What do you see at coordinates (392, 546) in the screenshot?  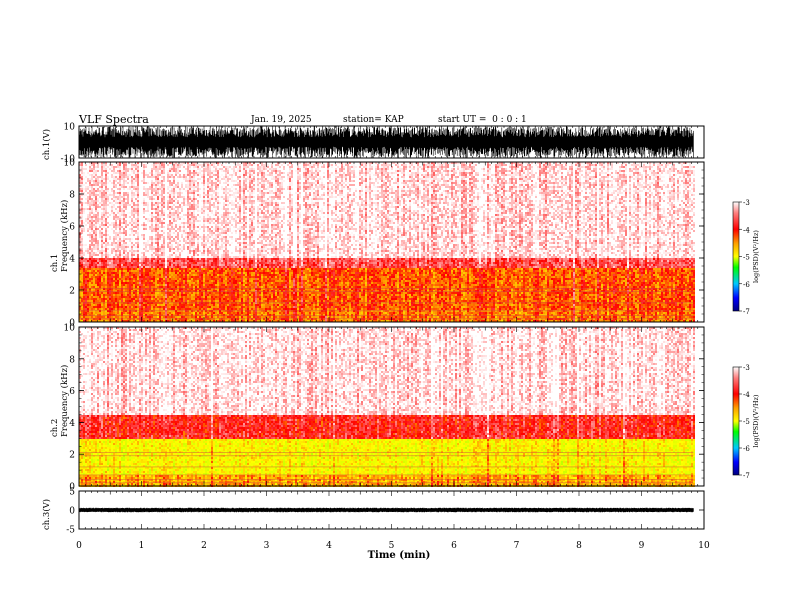 I see `x-tick-label: 5` at bounding box center [392, 546].